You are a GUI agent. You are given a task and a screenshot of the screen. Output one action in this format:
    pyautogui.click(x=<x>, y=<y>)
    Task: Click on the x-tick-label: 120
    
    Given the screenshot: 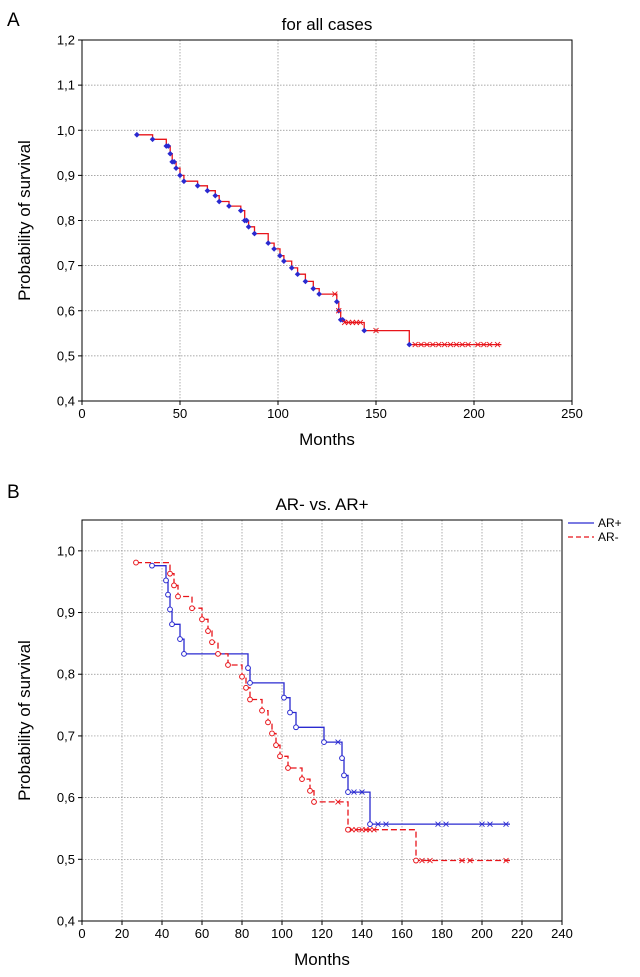 What is the action you would take?
    pyautogui.click(x=322, y=933)
    